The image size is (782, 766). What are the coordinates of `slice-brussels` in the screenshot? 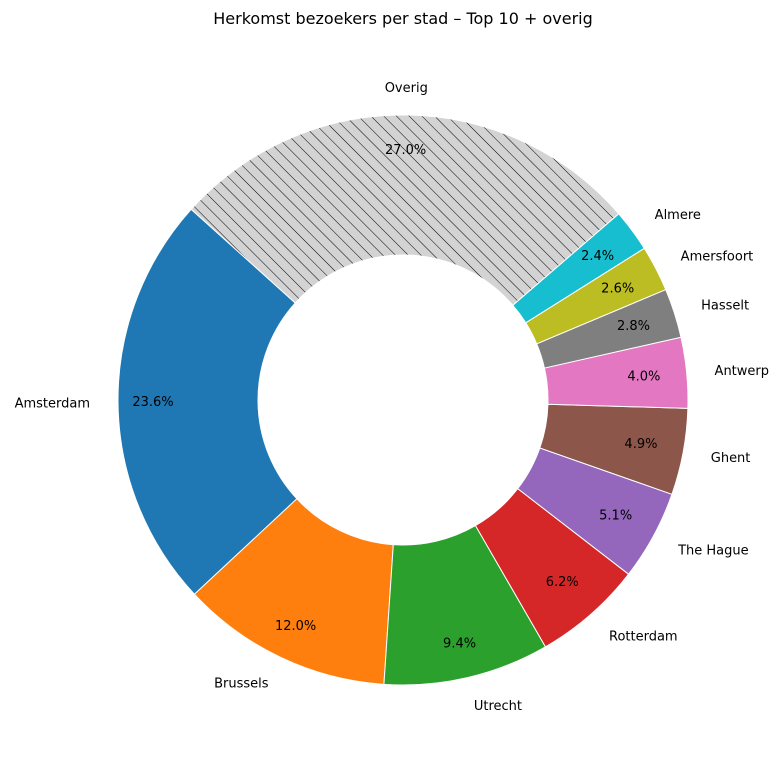 It's located at (293, 591).